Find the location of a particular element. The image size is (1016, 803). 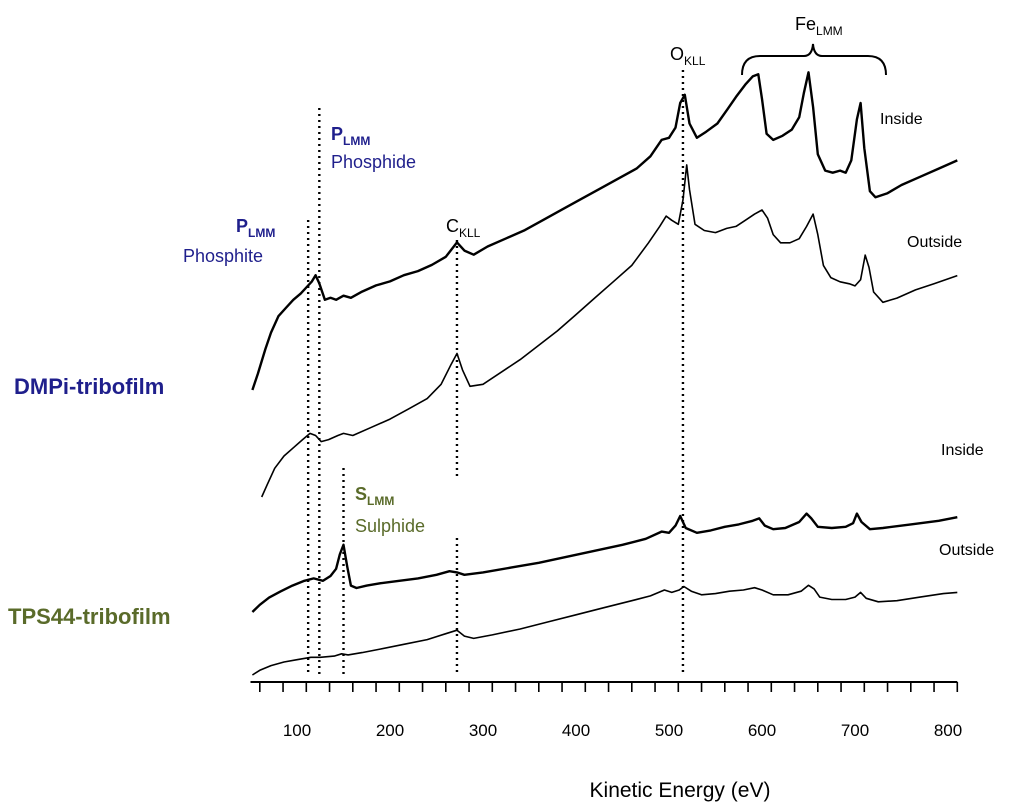

x-axis-title: Kinetic Energy (eV) is located at coordinates (680, 790).